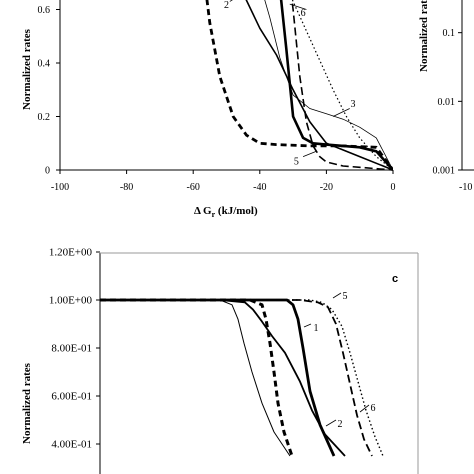  I want to click on panel-top-right: Normalized rates 0.1 0.01 0.001 -10, so click(446, 96).